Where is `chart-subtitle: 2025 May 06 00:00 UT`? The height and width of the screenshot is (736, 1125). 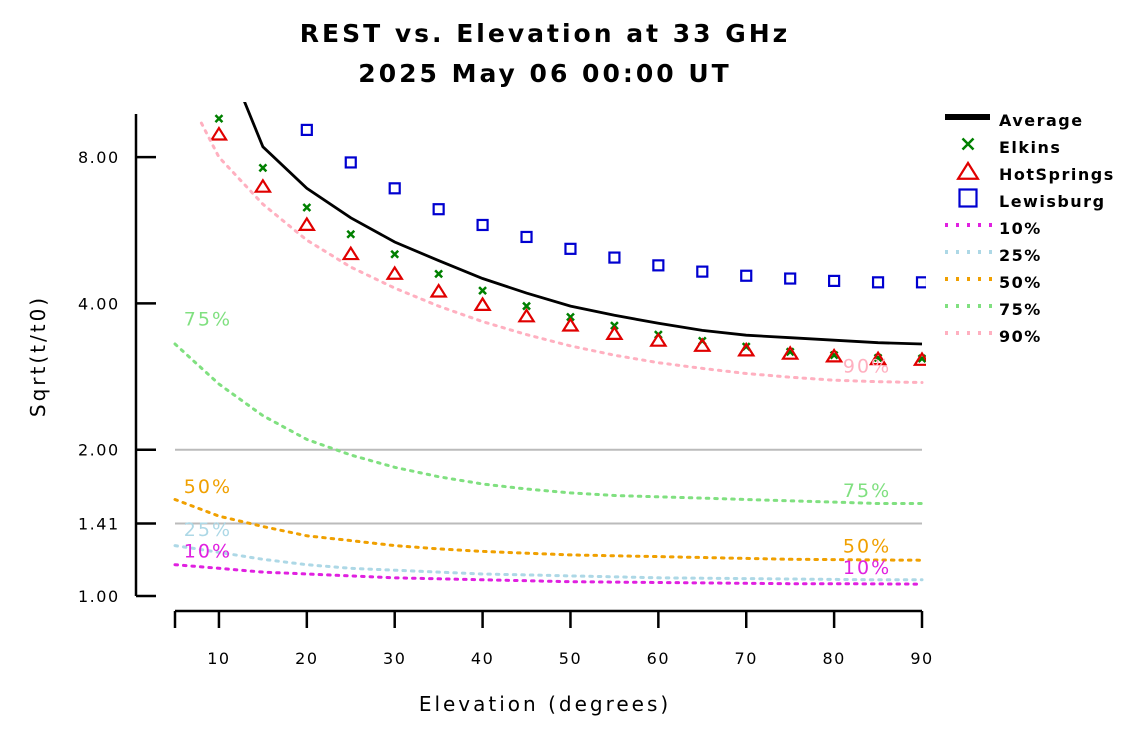 chart-subtitle: 2025 May 06 00:00 UT is located at coordinates (544, 73).